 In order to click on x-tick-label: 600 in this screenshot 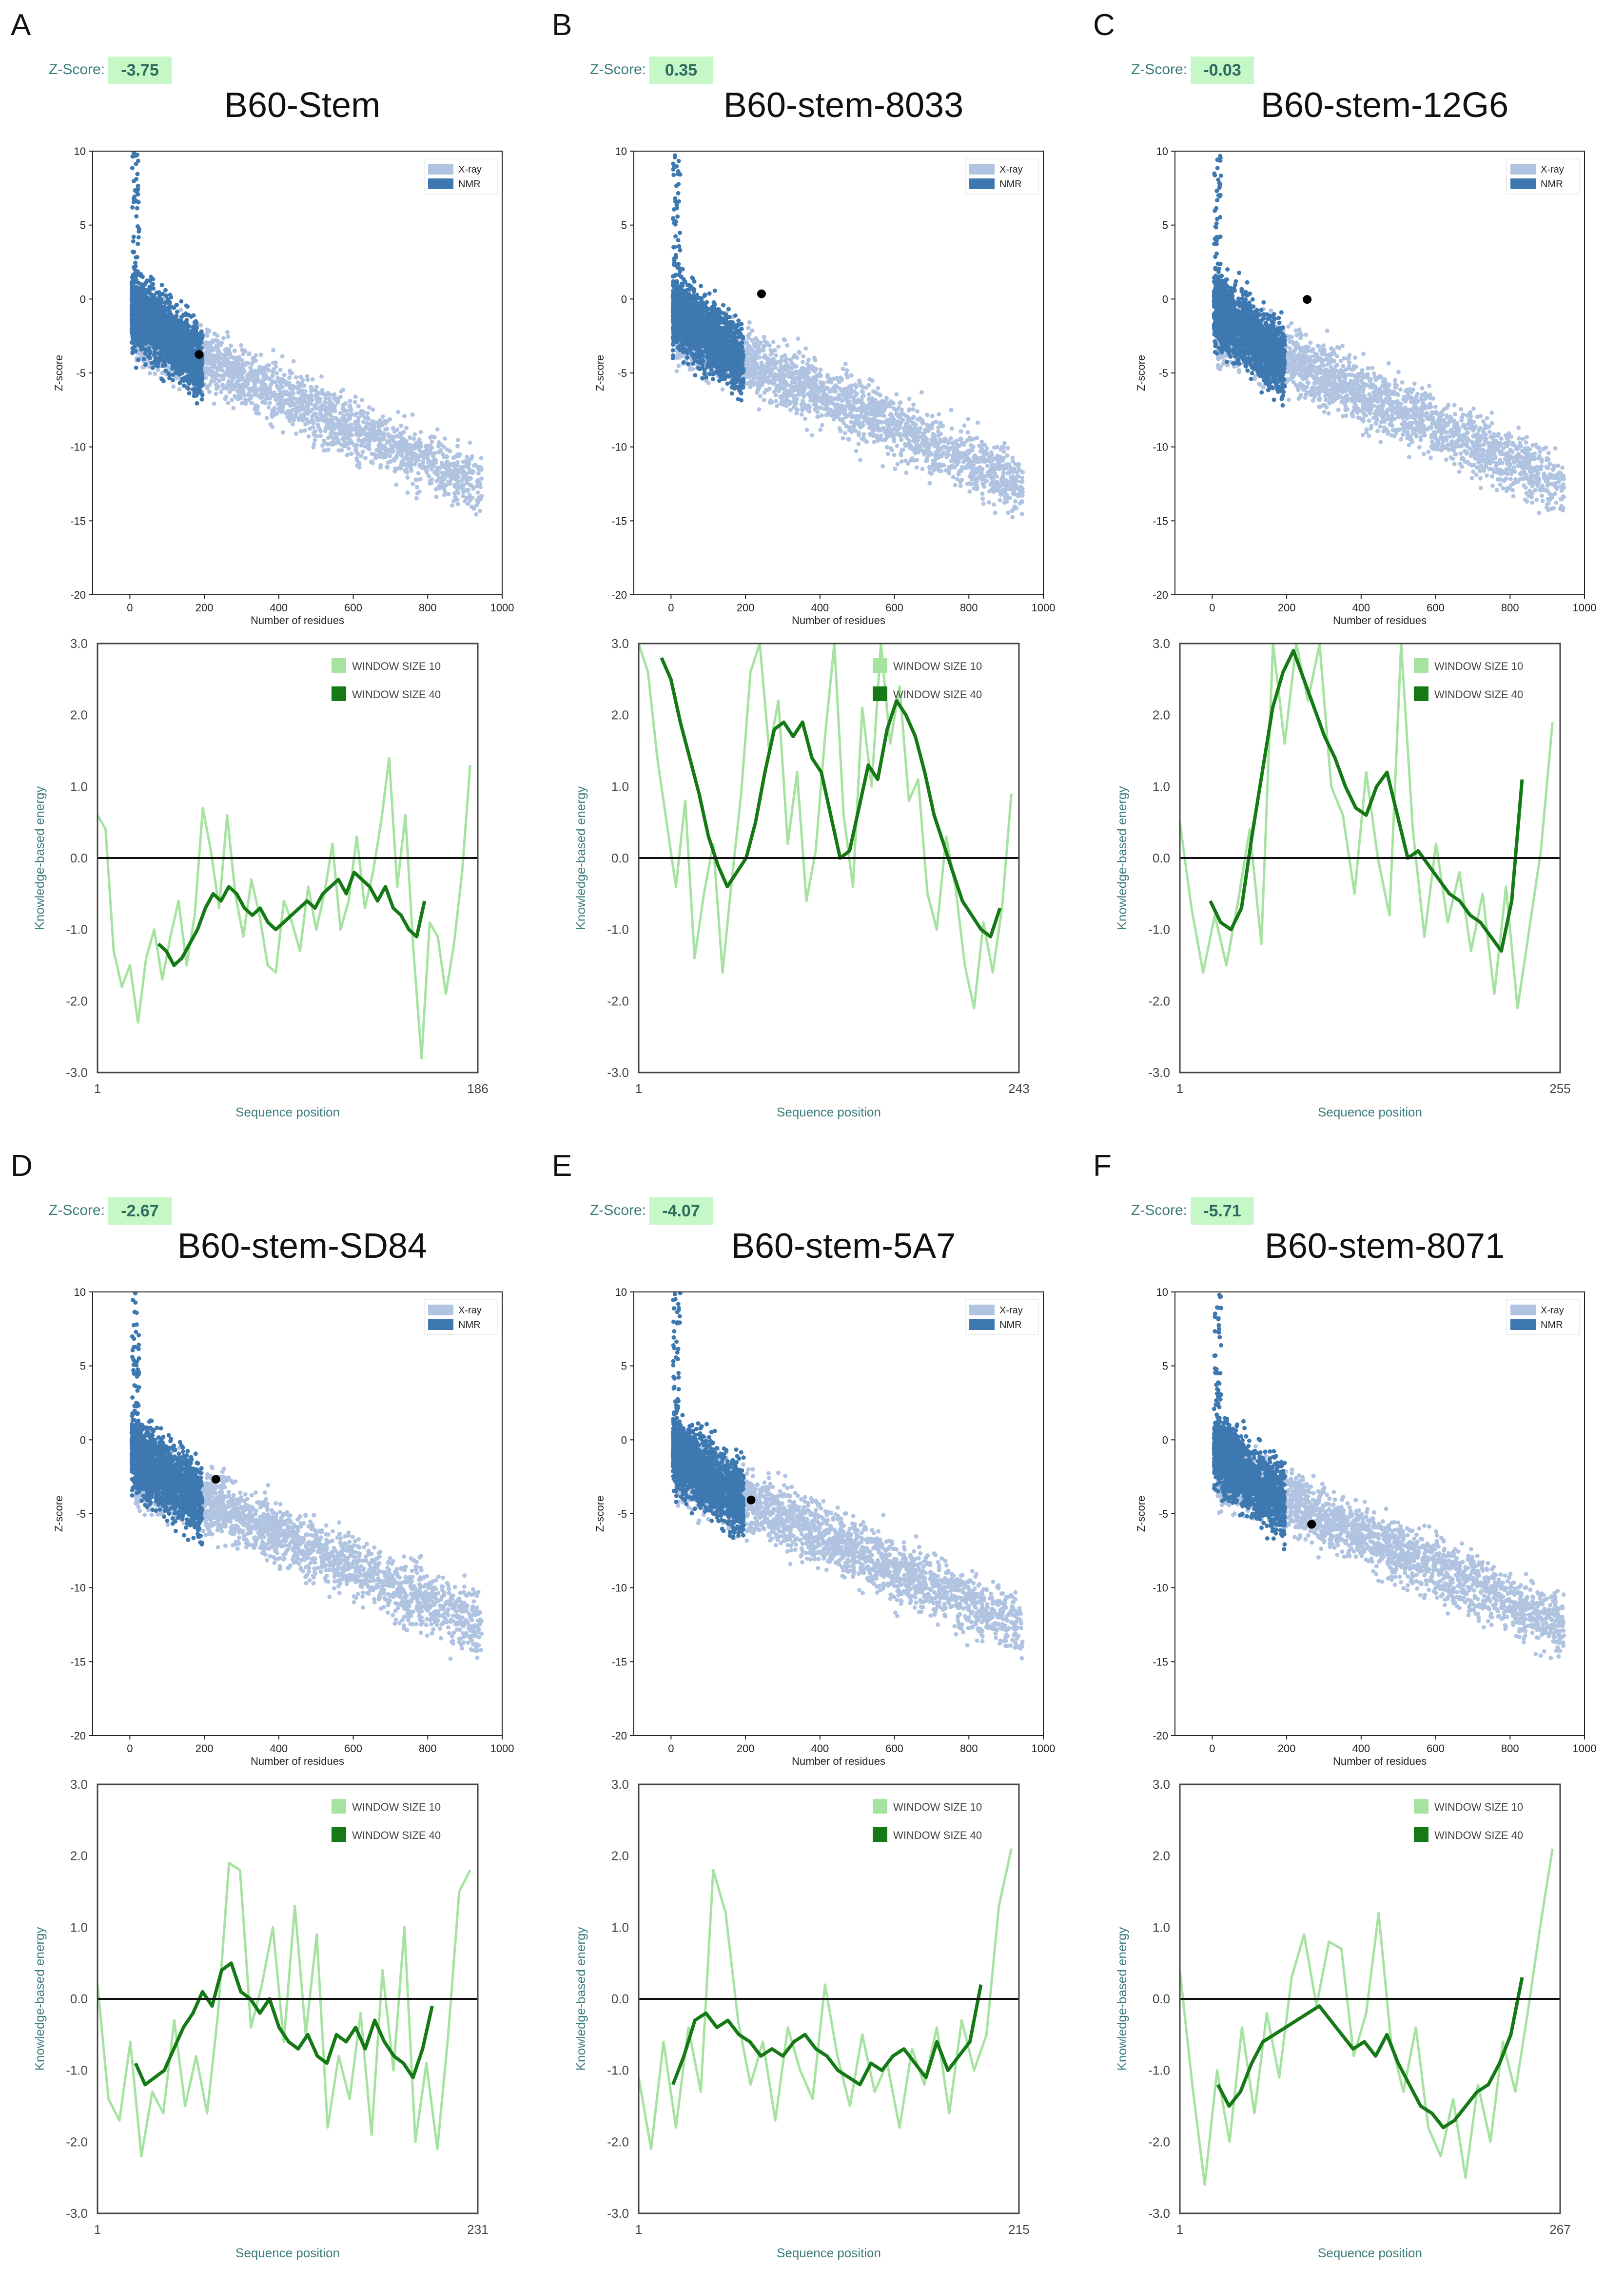, I will do `click(353, 1748)`.